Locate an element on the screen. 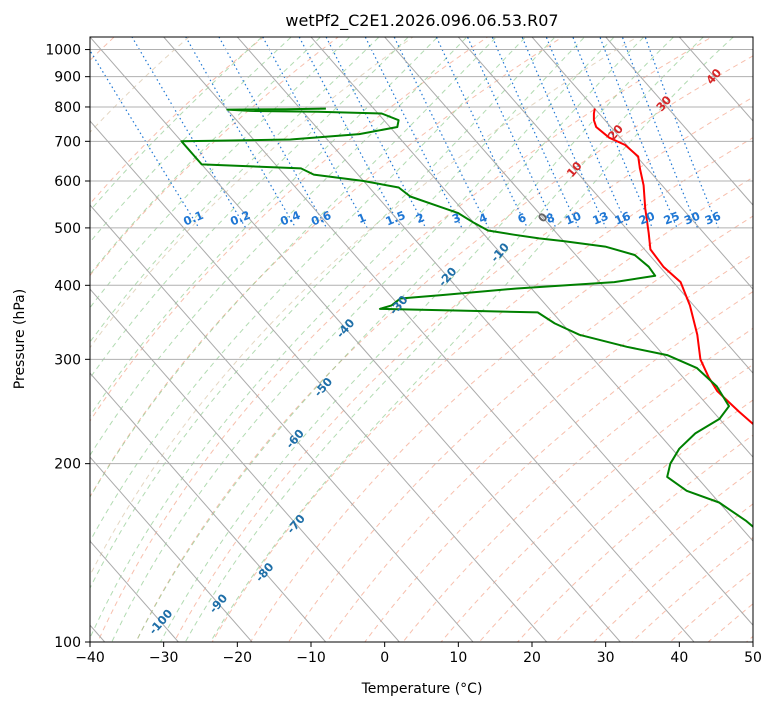 The height and width of the screenshot is (708, 775). y-tick-label: 900 is located at coordinates (67, 78).